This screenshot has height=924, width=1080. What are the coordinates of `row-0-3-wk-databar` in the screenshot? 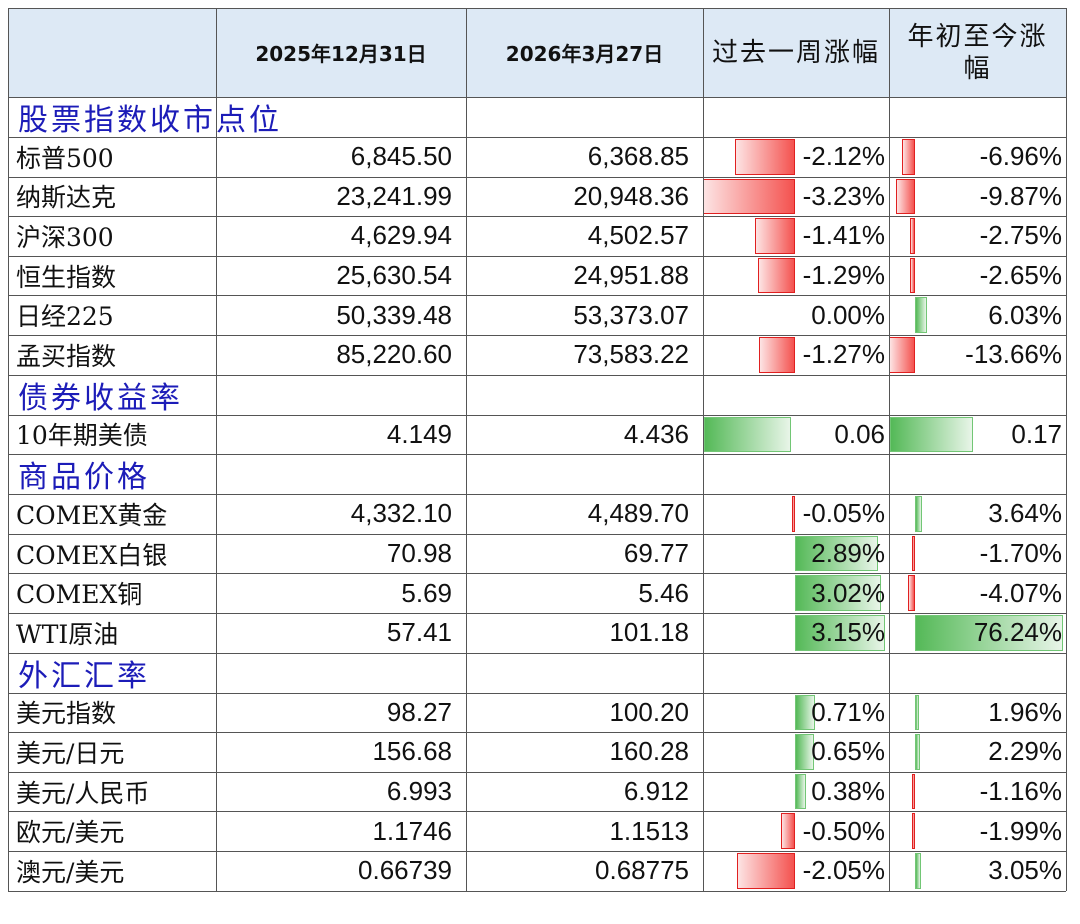 It's located at (777, 275).